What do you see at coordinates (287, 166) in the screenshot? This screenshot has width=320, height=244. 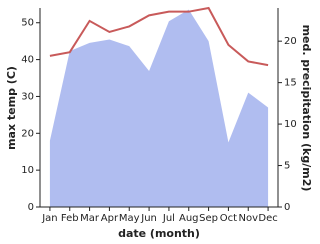 I see `y2-tick-label: 5` at bounding box center [287, 166].